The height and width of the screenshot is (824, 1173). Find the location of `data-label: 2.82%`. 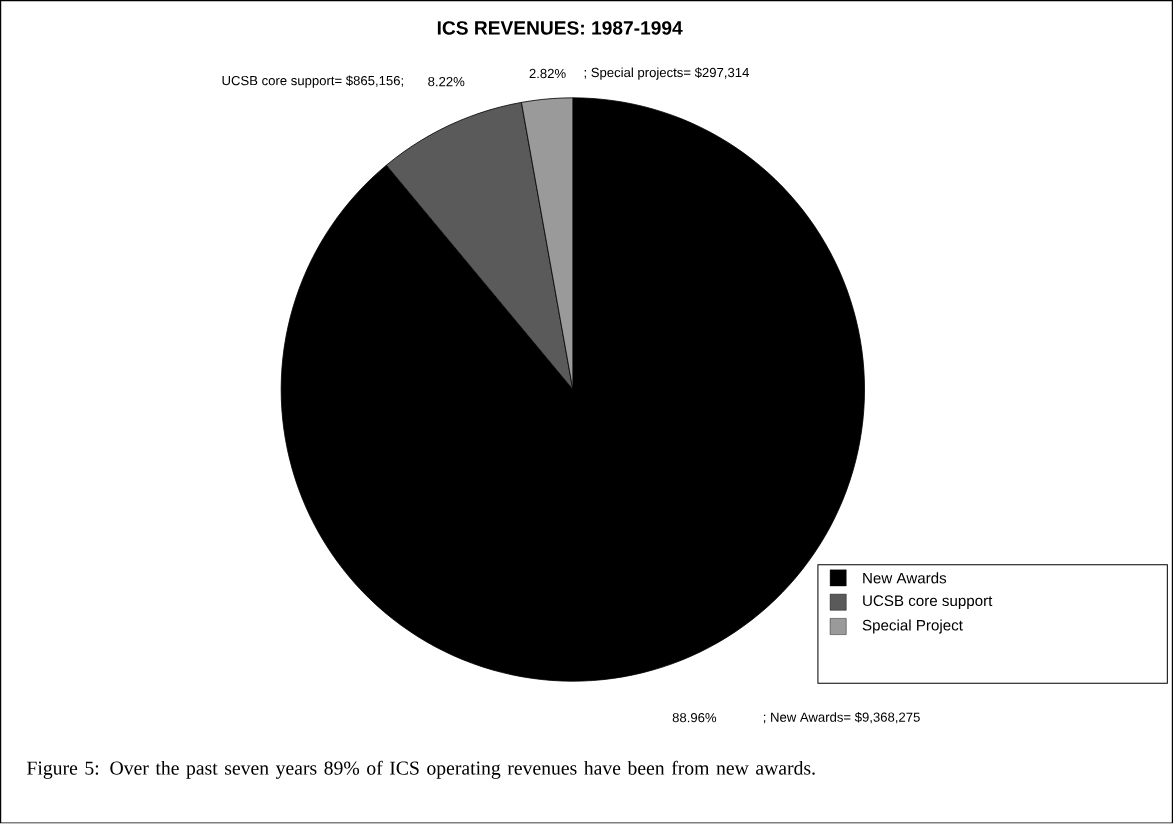

data-label: 2.82% is located at coordinates (547, 74).